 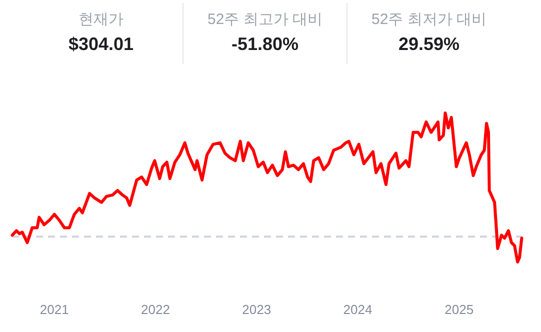 I want to click on x-tick-label: 2023, so click(x=257, y=309).